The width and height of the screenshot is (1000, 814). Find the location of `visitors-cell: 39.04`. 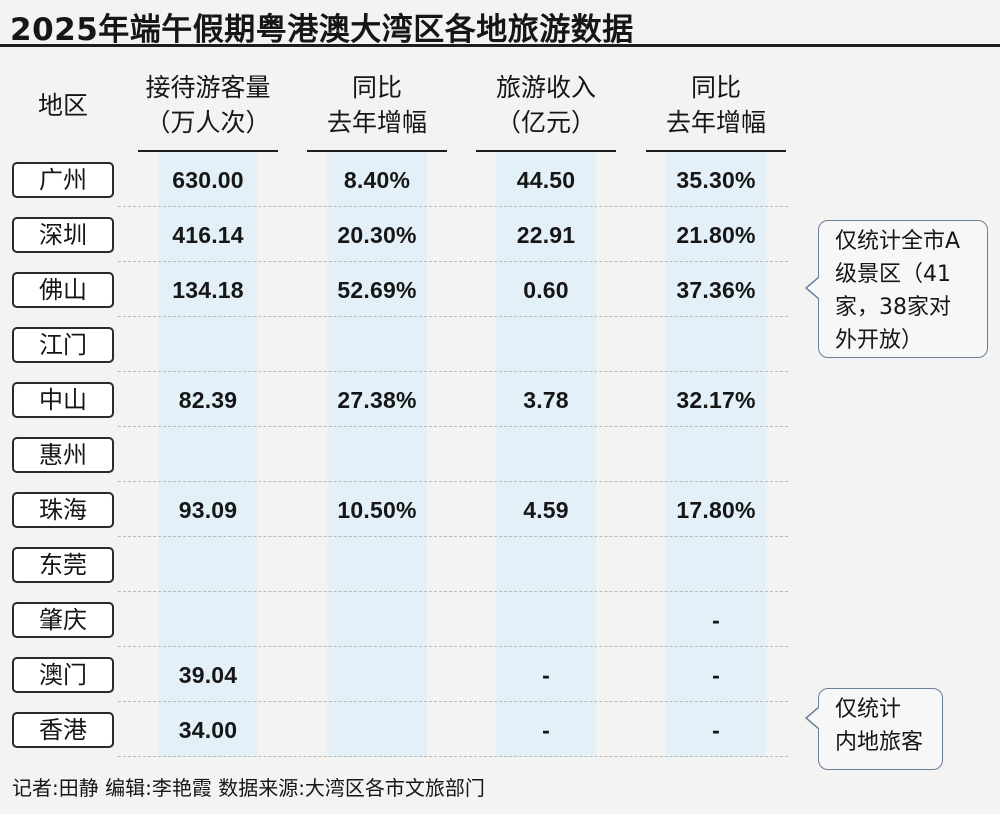

visitors-cell: 39.04 is located at coordinates (208, 675).